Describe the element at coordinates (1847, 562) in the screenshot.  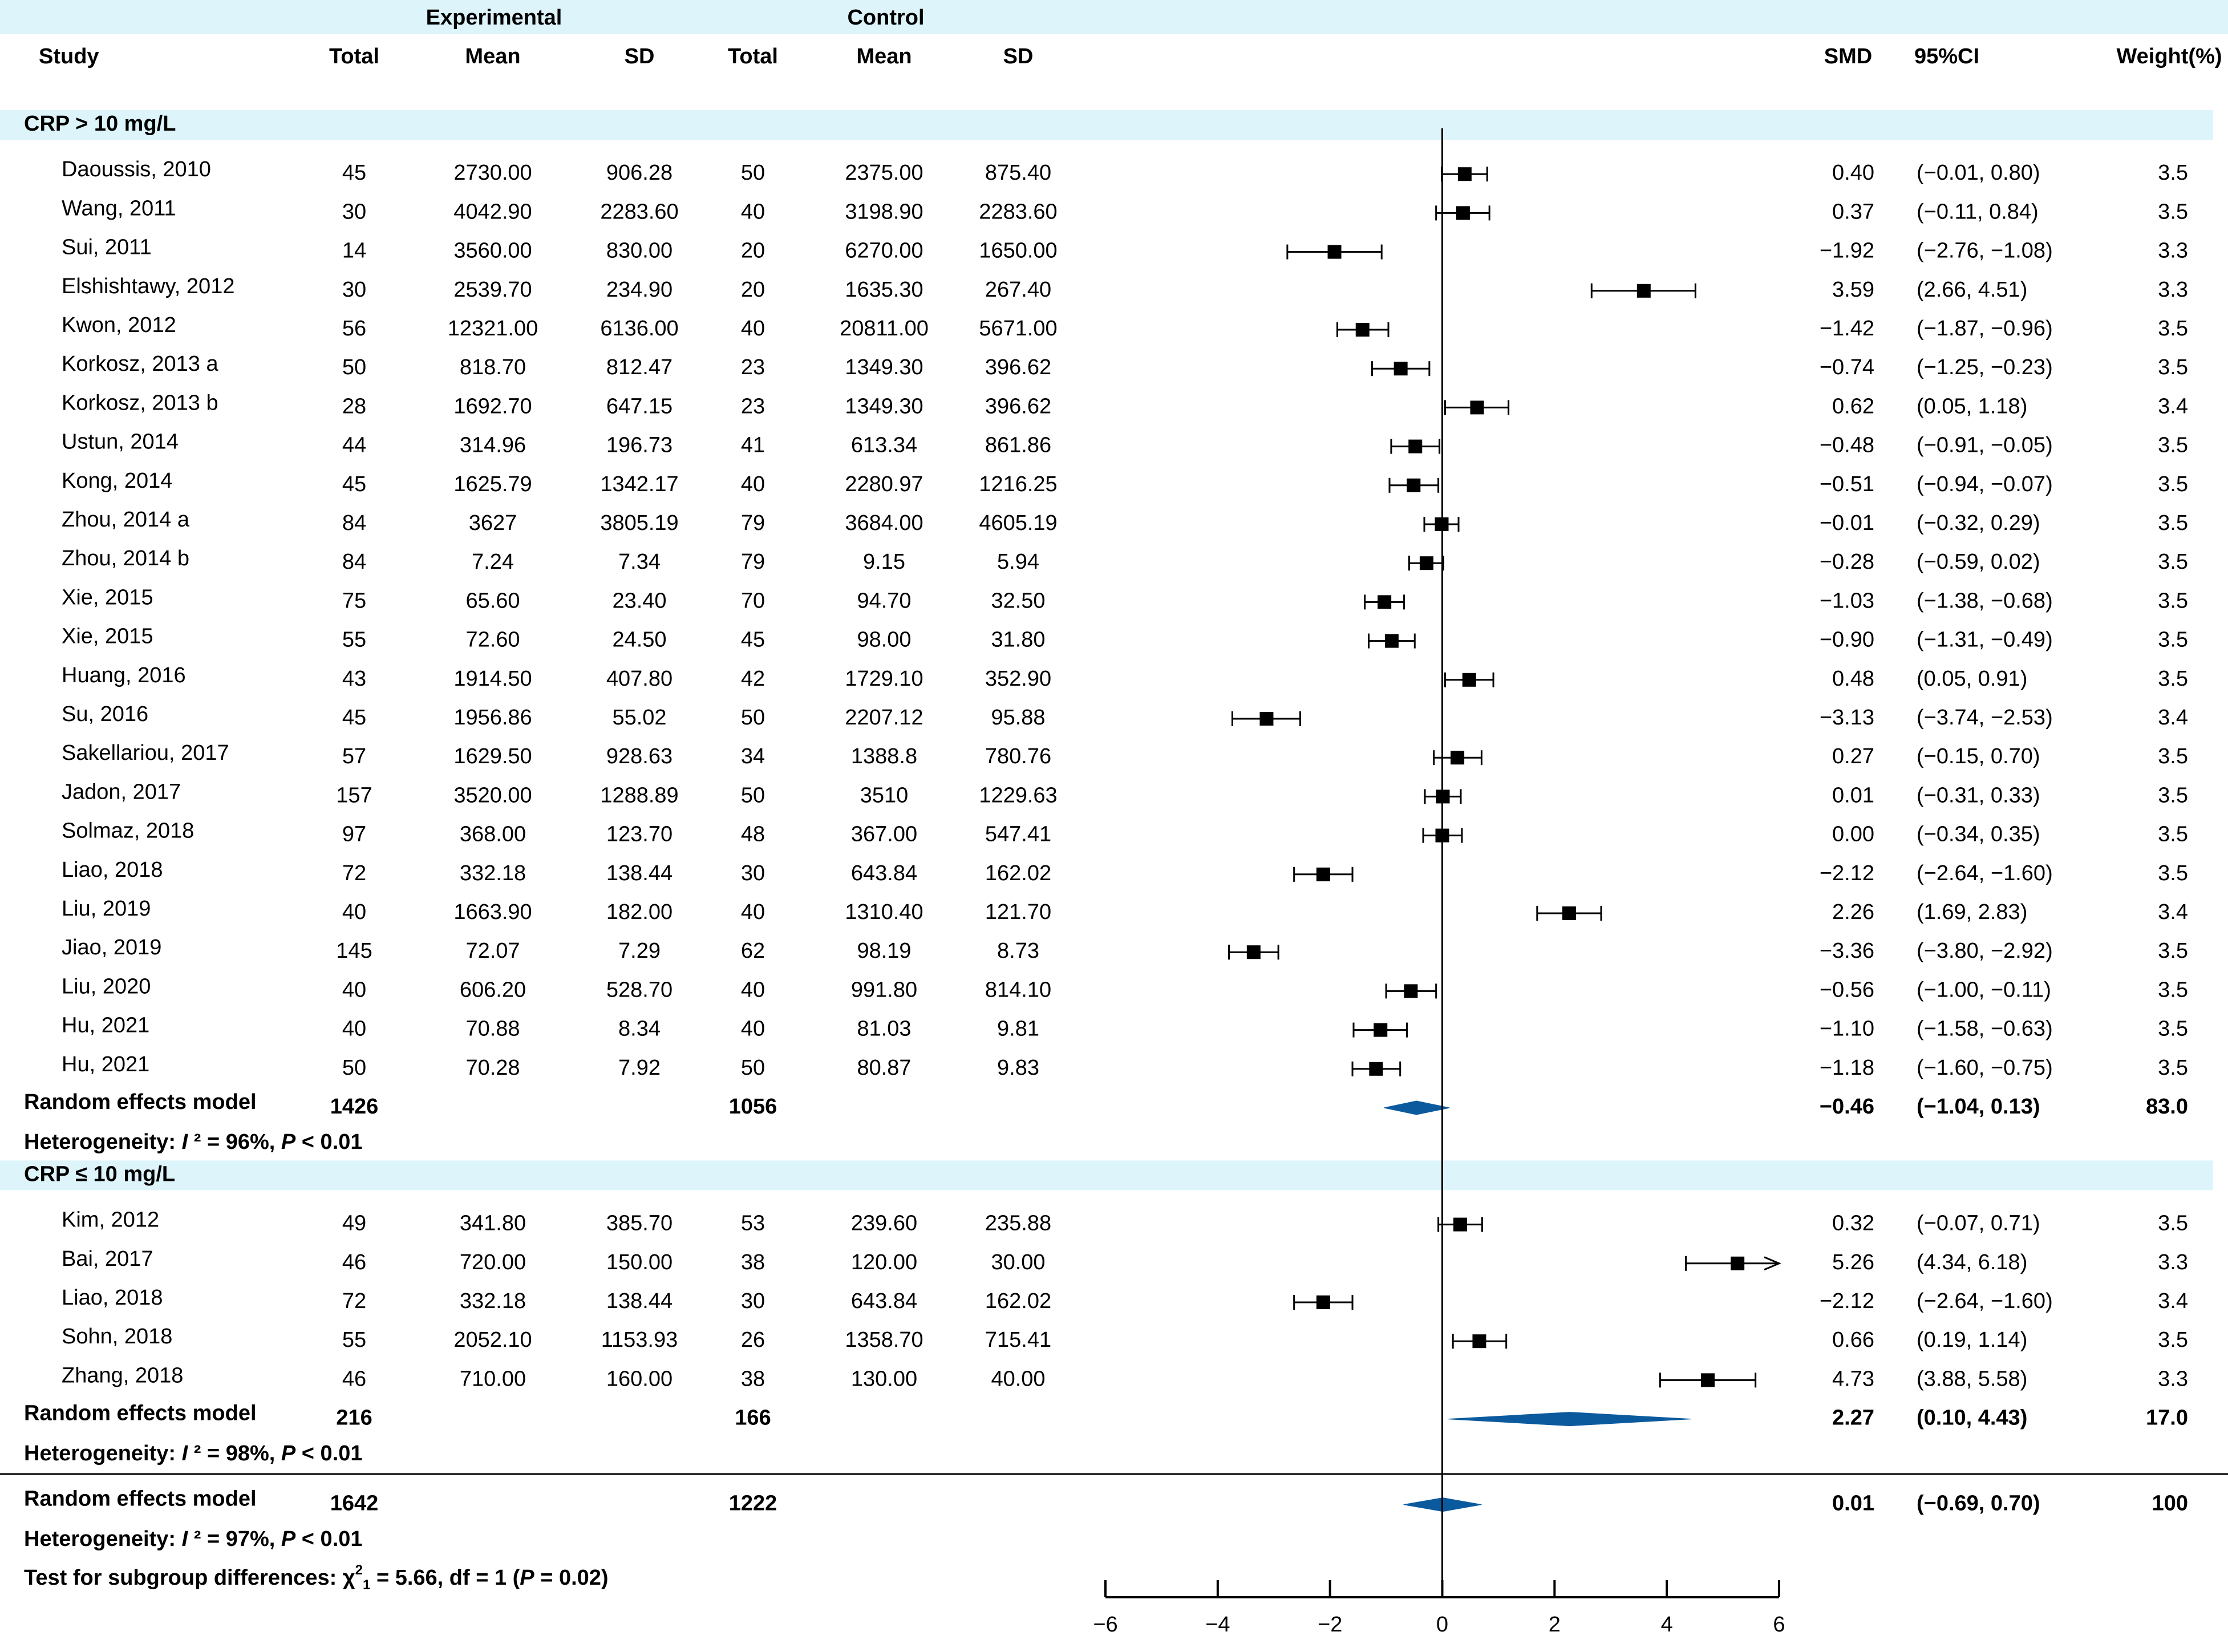
I see `smd-value: −0.28` at that location.